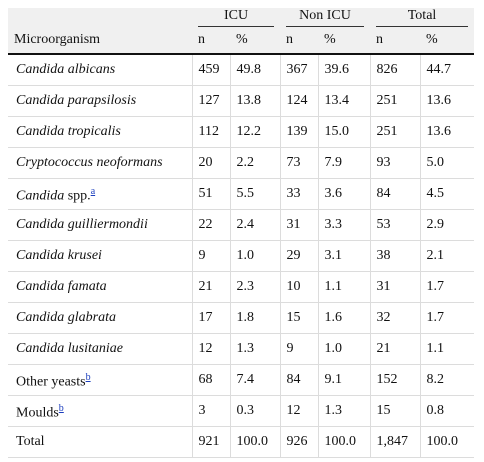 This screenshot has height=462, width=484. I want to click on species-name: Candida, so click(40, 196).